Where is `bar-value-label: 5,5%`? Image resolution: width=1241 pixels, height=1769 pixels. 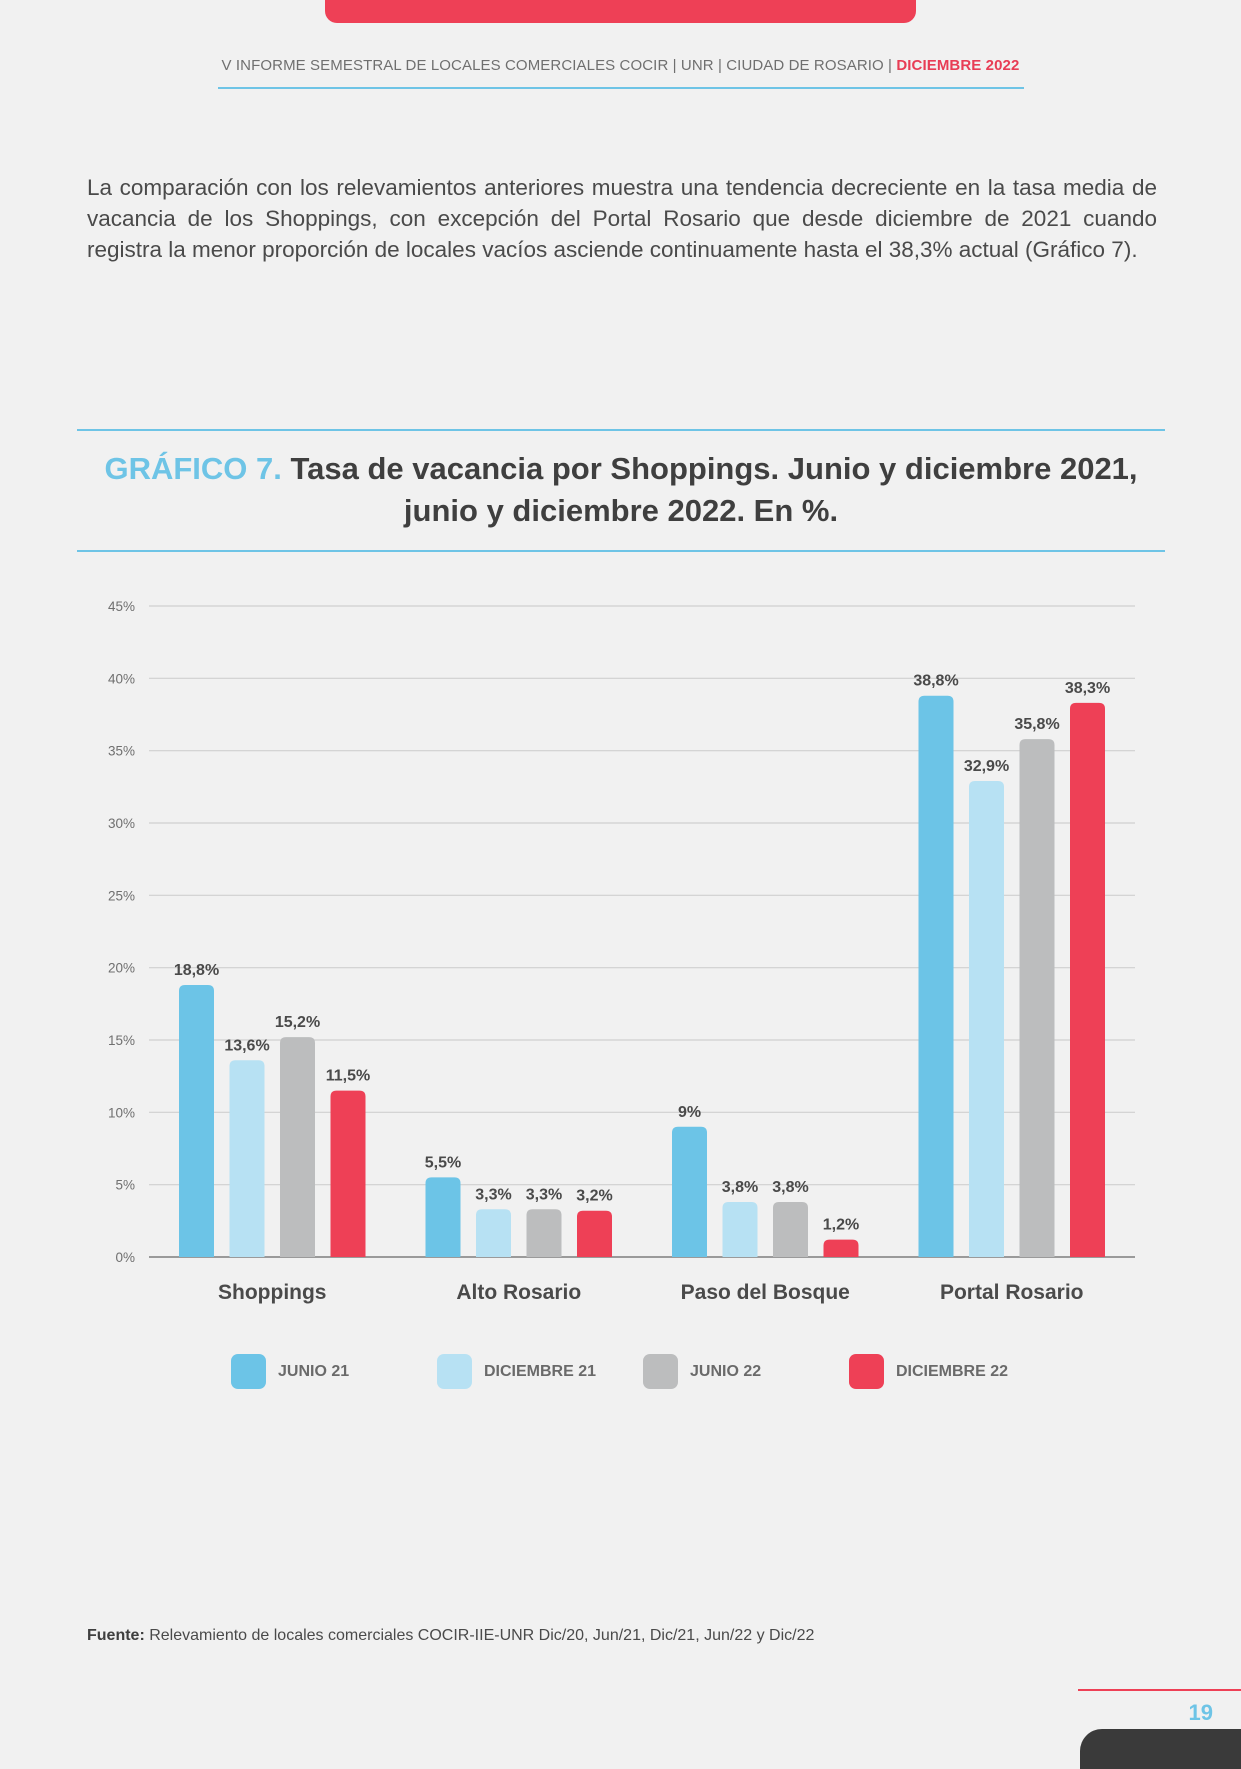 bar-value-label: 5,5% is located at coordinates (443, 1162).